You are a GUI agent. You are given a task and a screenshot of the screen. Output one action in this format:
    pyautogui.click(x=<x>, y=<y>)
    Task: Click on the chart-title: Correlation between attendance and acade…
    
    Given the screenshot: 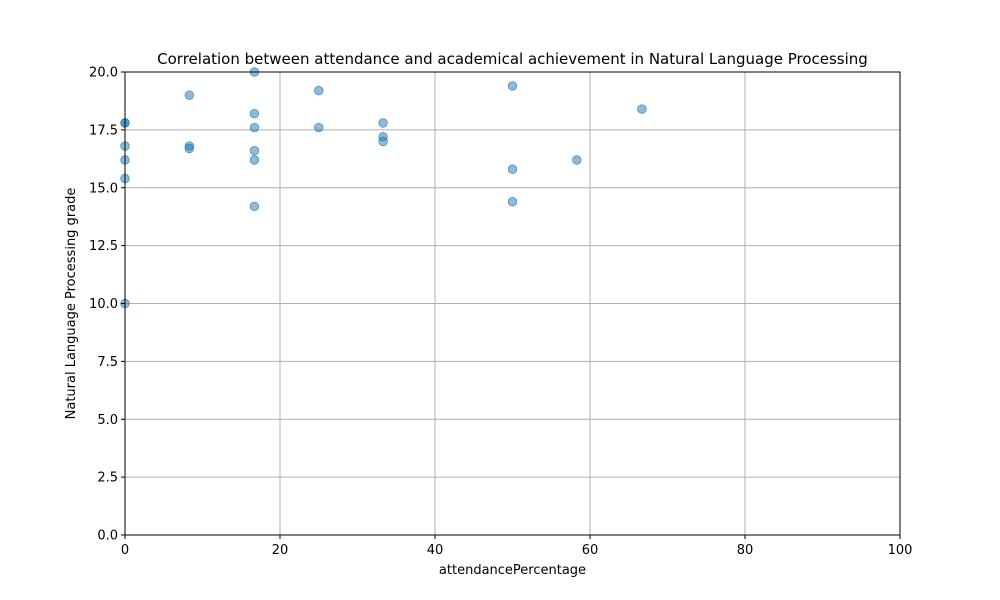 What is the action you would take?
    pyautogui.click(x=512, y=59)
    